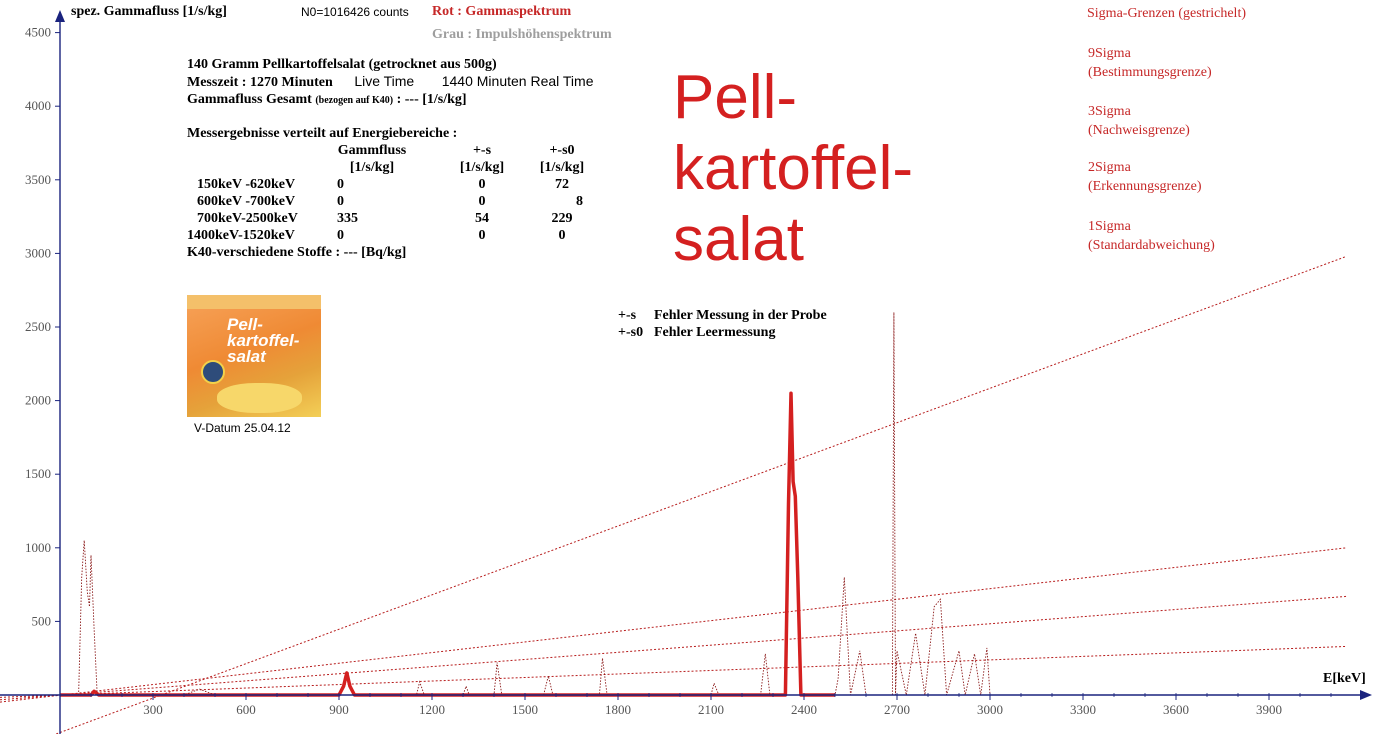  Describe the element at coordinates (502, 11) in the screenshot. I see `legend-gamma: Rot : Gammaspektrum` at that location.